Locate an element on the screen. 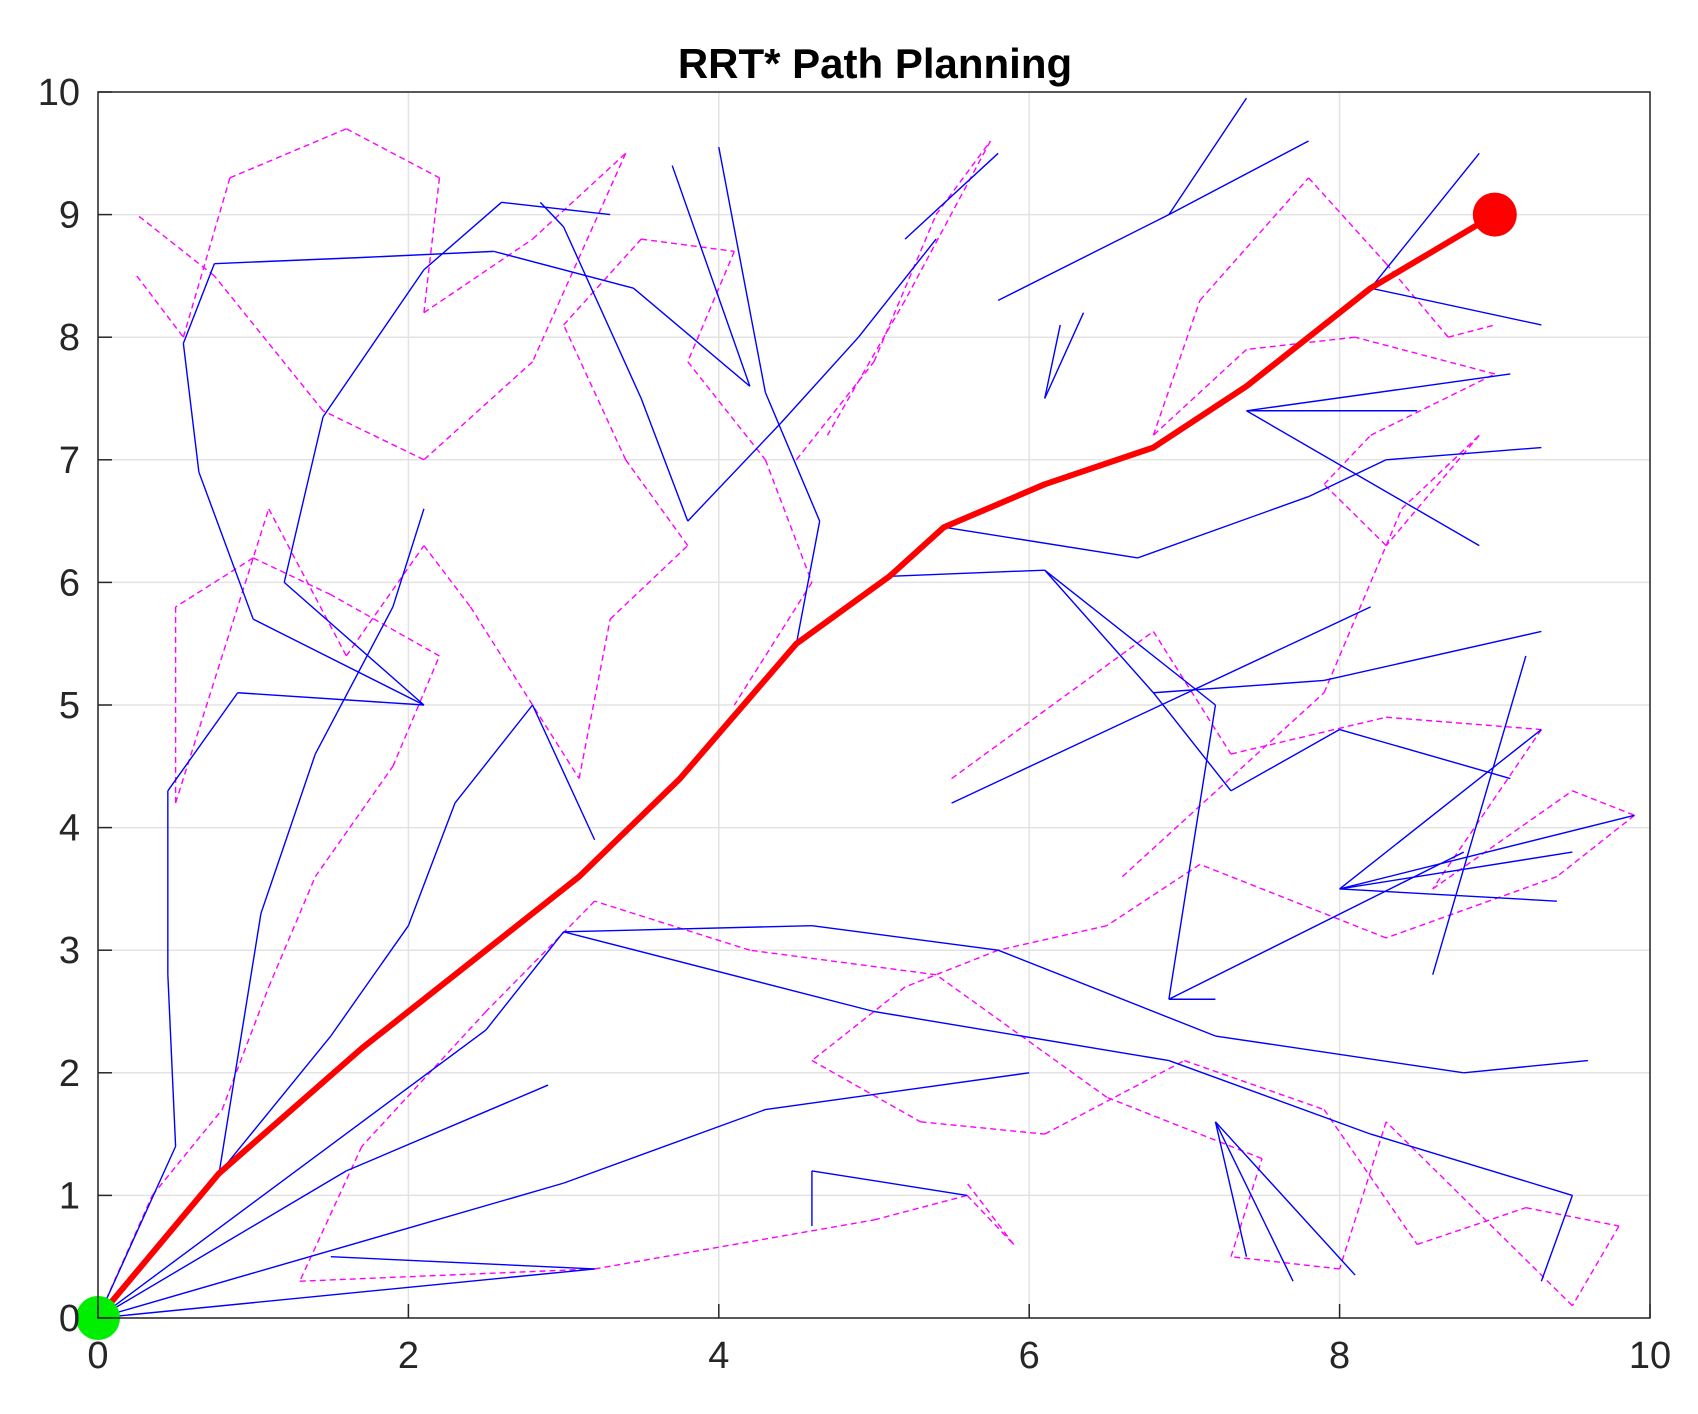  y-tick-label: 9 is located at coordinates (69, 216).